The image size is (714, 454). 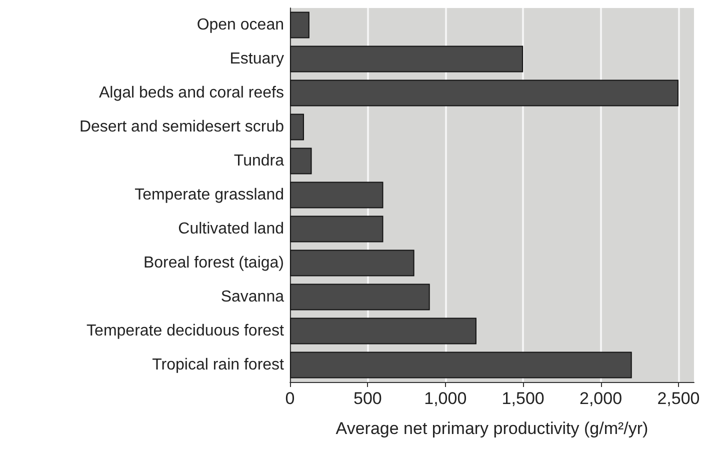 What do you see at coordinates (181, 127) in the screenshot?
I see `y-tick-label: Desert and semidesert scrub` at bounding box center [181, 127].